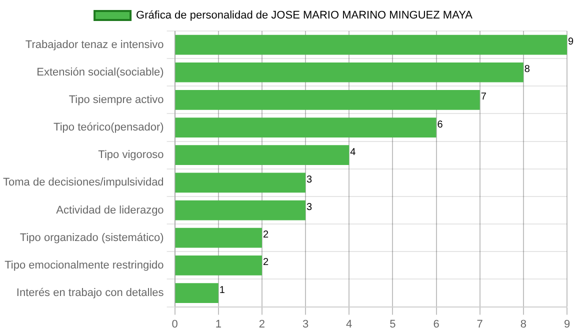  Describe the element at coordinates (353, 152) in the screenshot. I see `data-label: 4` at that location.